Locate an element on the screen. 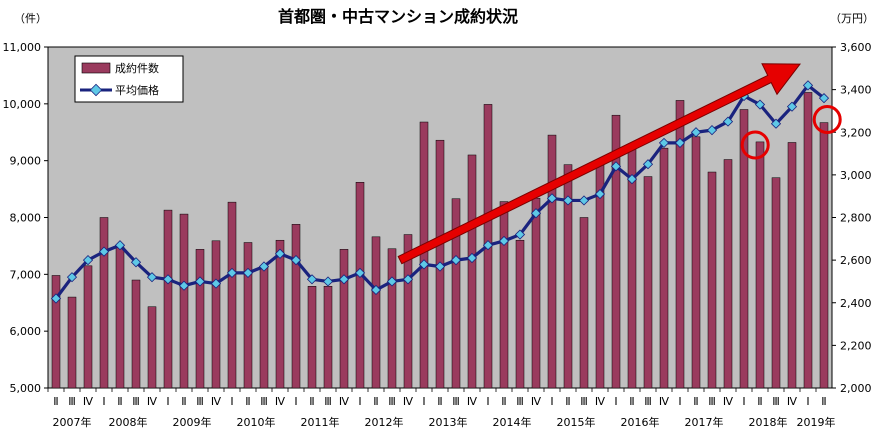 The width and height of the screenshot is (880, 438). year-label: 2010年 is located at coordinates (256, 422).